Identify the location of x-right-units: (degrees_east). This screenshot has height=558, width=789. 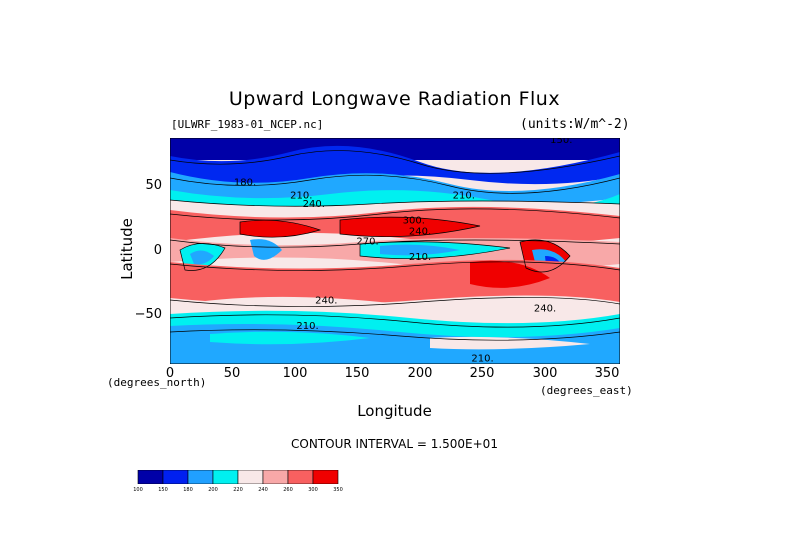
(586, 390).